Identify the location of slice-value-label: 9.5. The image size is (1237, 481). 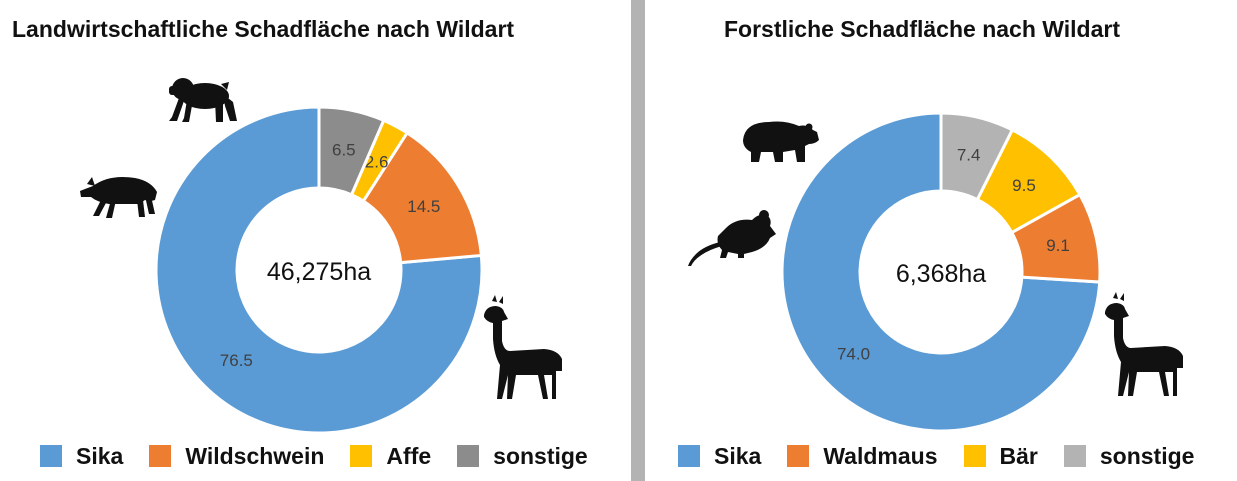
(1024, 185).